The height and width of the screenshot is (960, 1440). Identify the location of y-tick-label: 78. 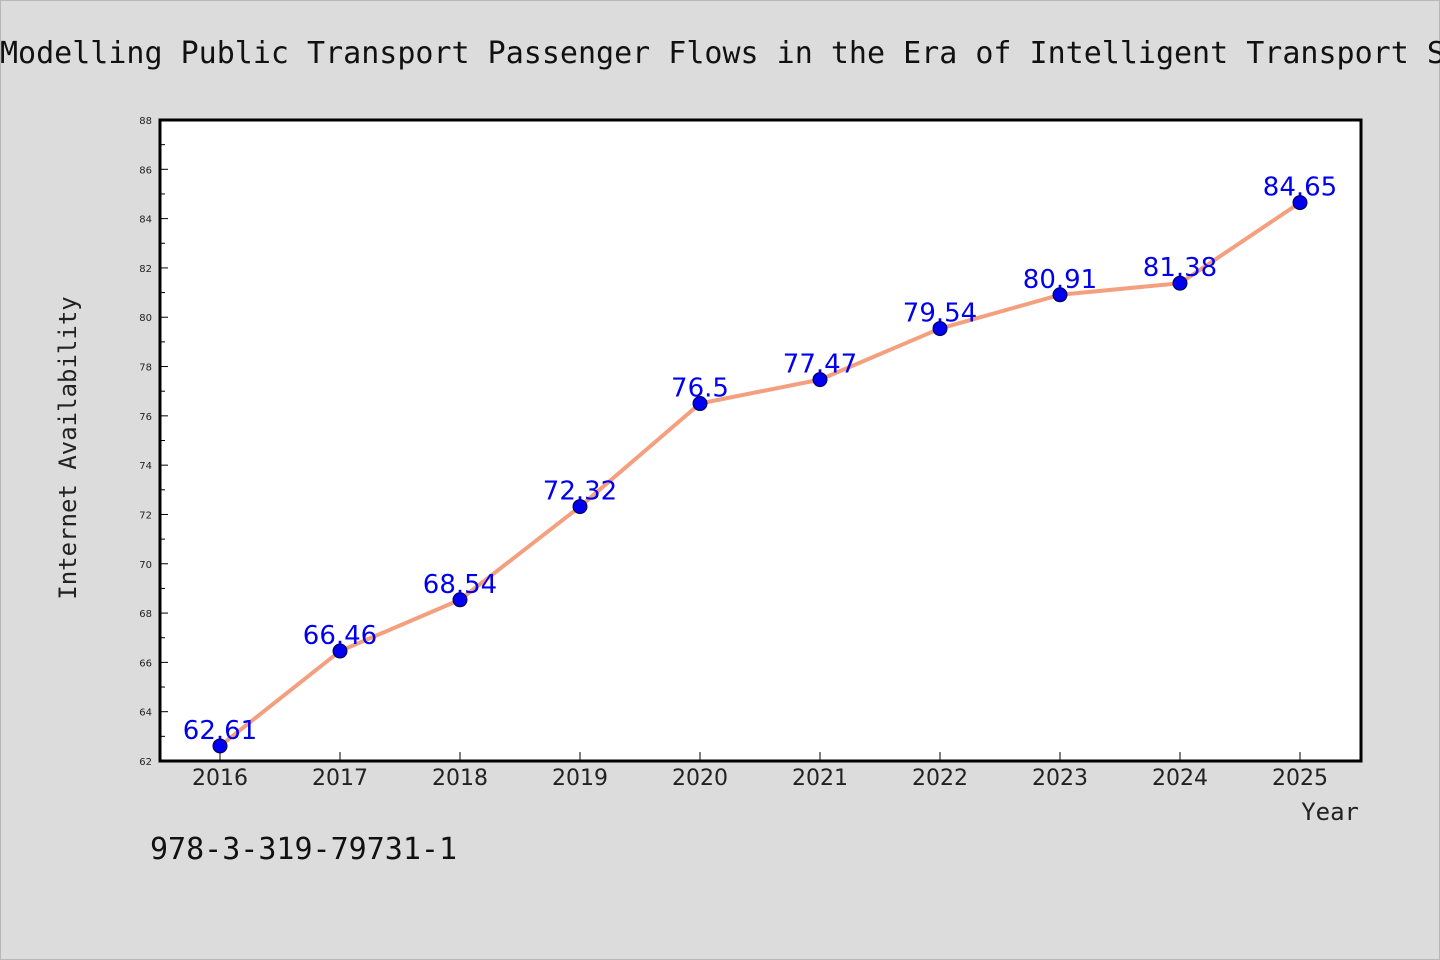
(145, 368).